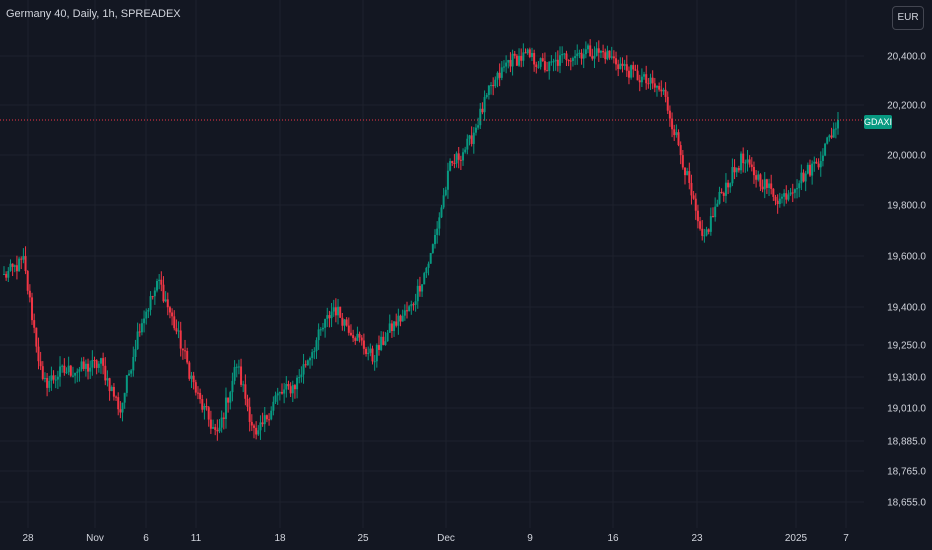 Image resolution: width=932 pixels, height=550 pixels. Describe the element at coordinates (906, 378) in the screenshot. I see `y-tick-label: 19,130.0` at that location.